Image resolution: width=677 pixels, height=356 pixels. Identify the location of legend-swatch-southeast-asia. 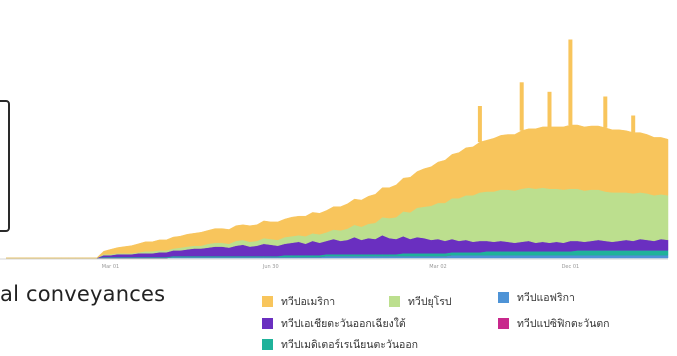
(267, 323).